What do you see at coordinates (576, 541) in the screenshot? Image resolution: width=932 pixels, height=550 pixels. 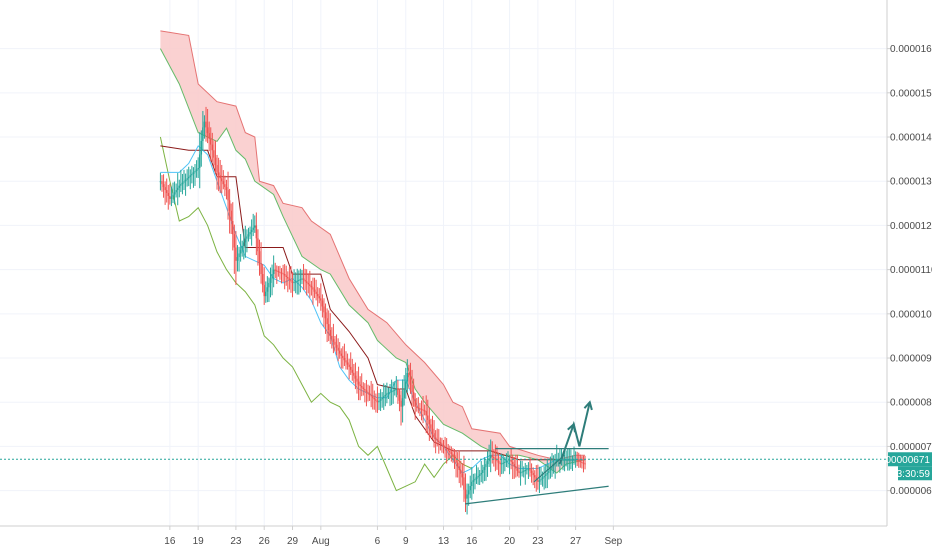 I see `time-tick-label: 27` at bounding box center [576, 541].